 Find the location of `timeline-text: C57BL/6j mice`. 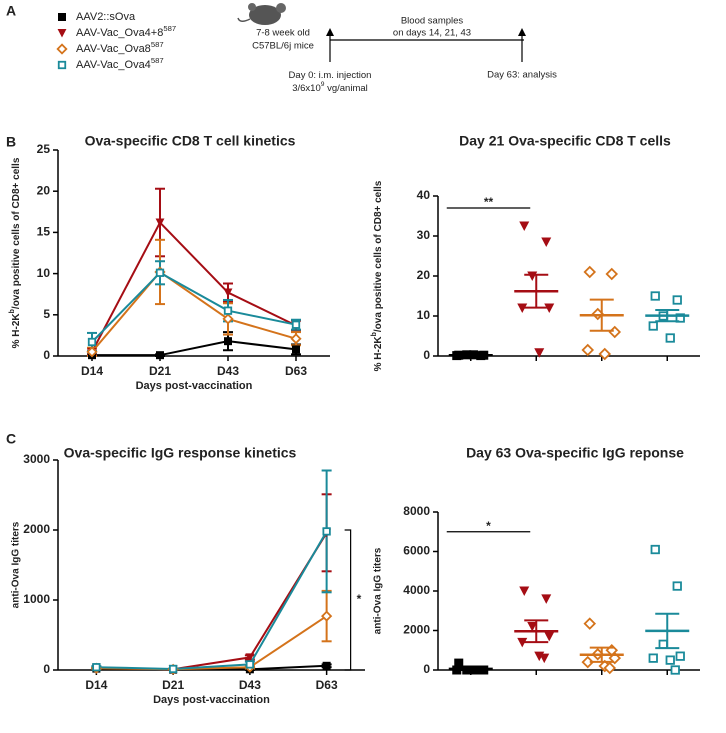

timeline-text: C57BL/6j mice is located at coordinates (283, 46).